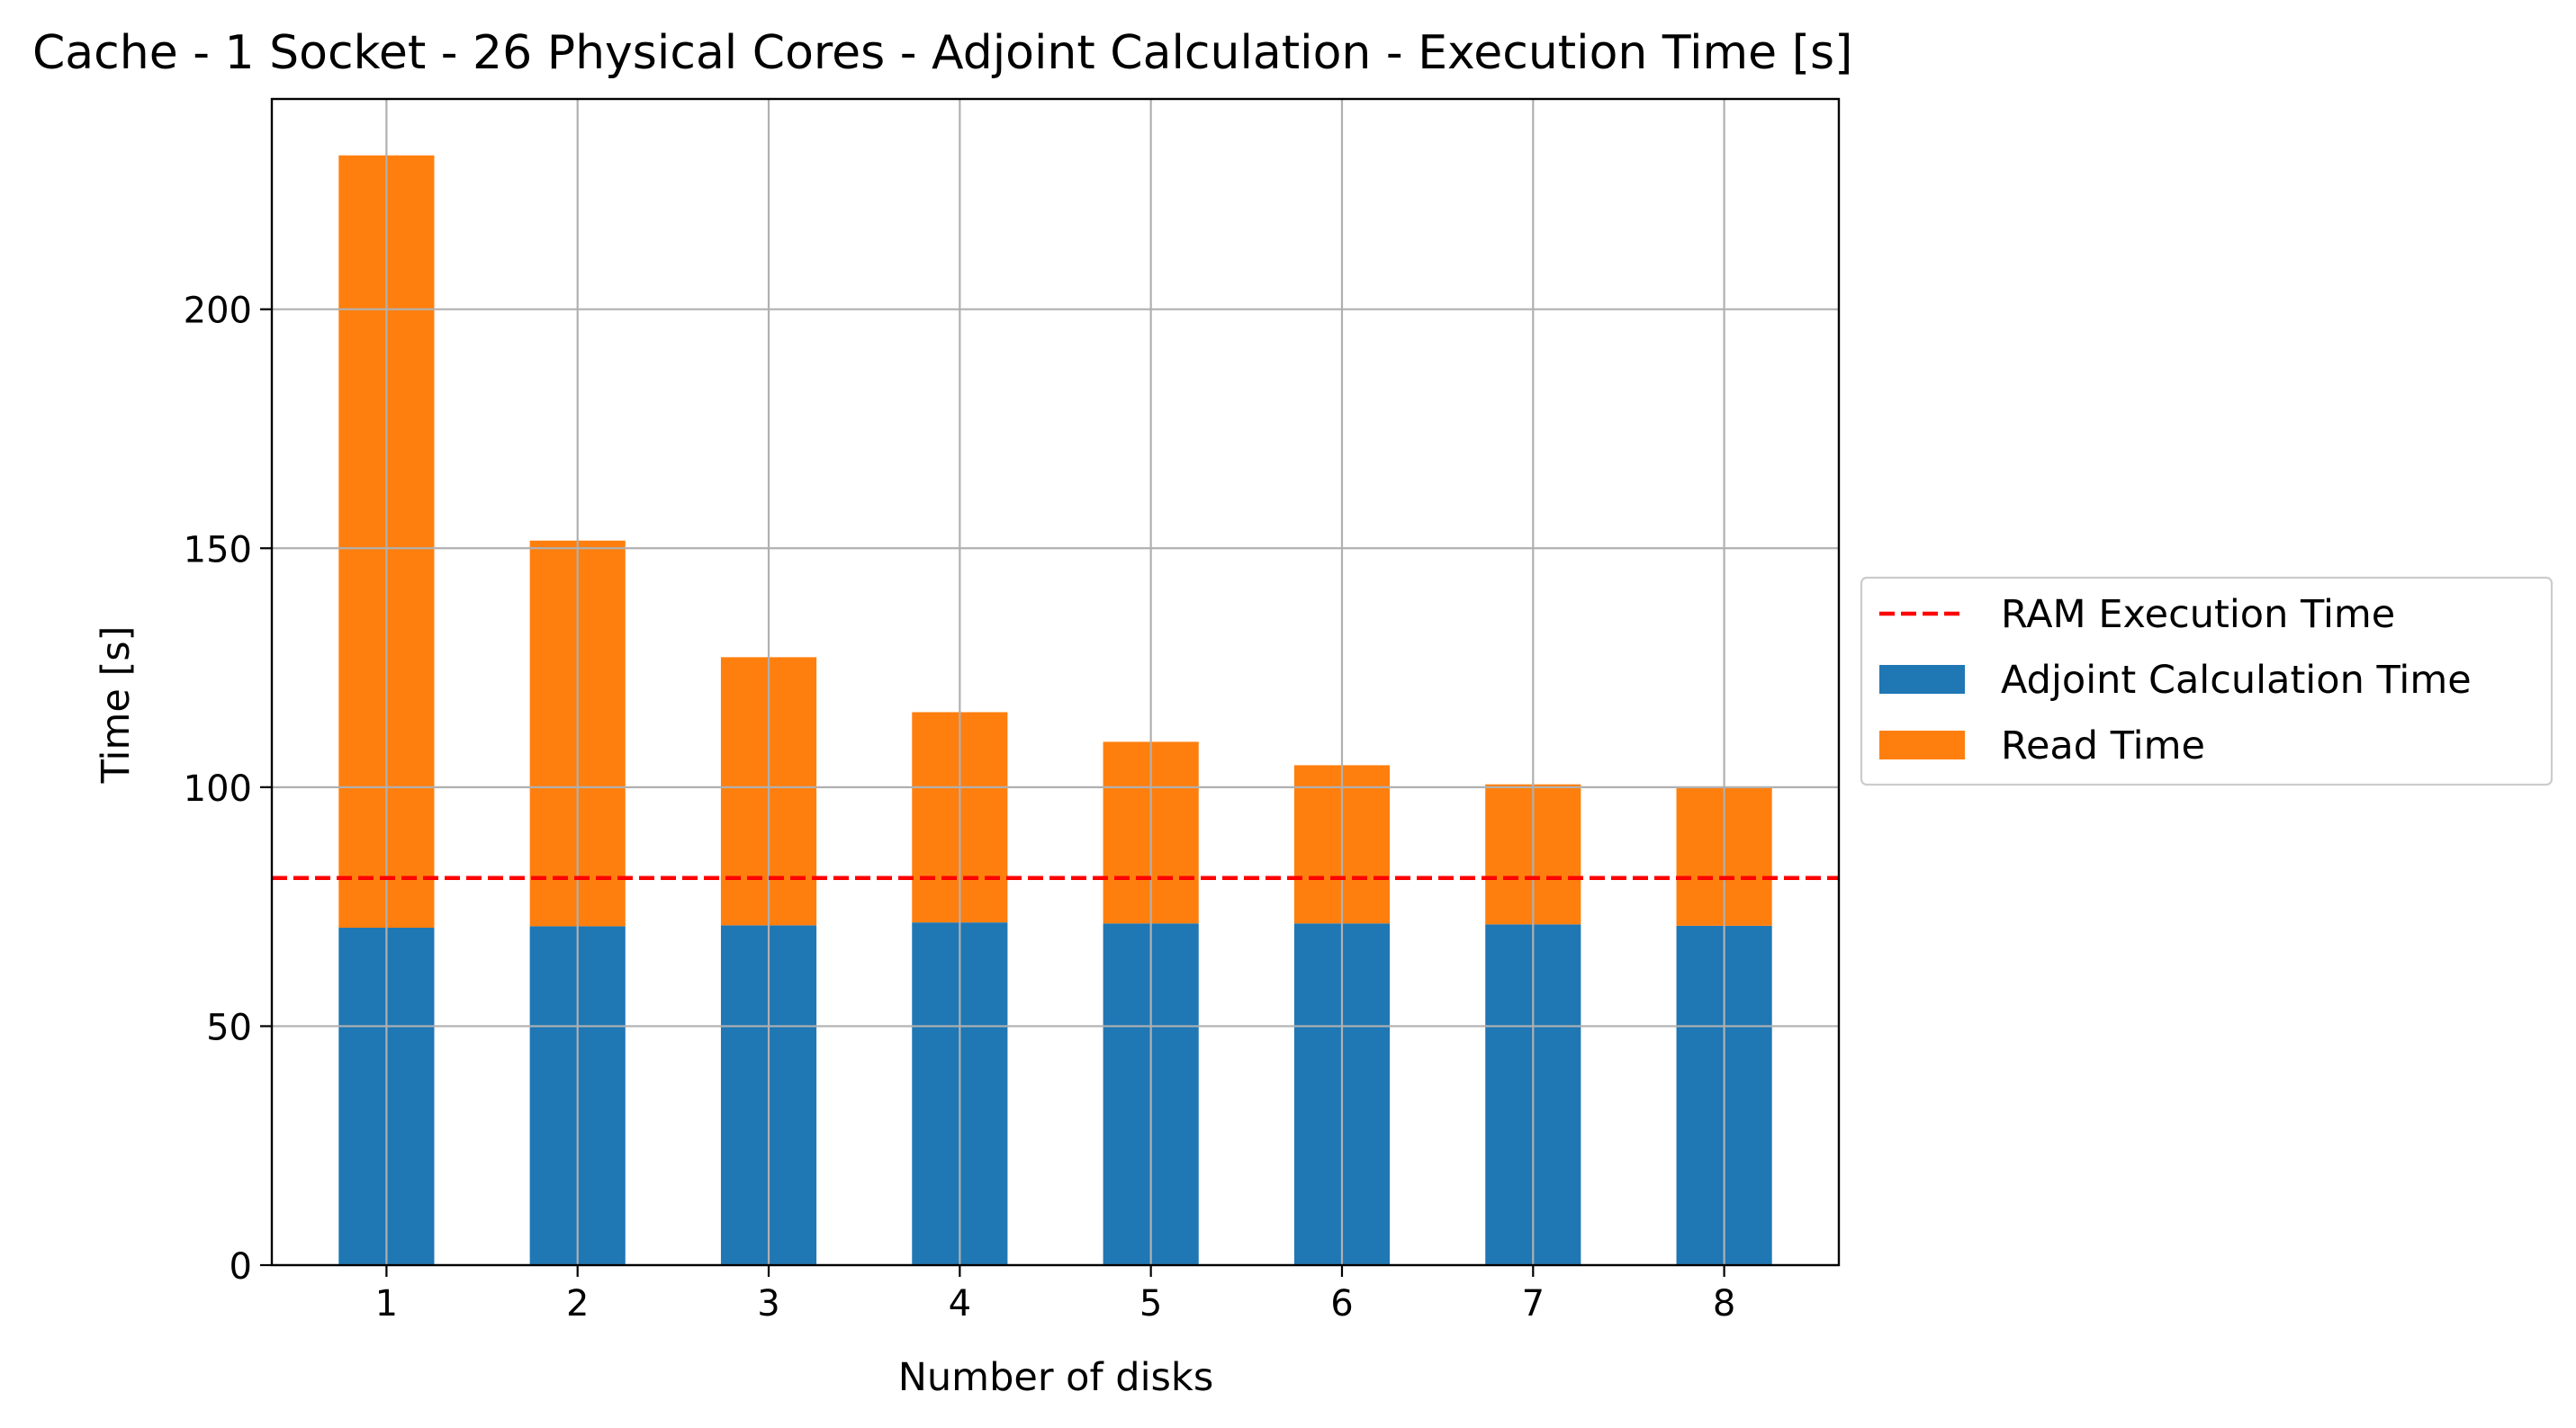 The image size is (2576, 1428). What do you see at coordinates (241, 1267) in the screenshot?
I see `y-tick-label: 0` at bounding box center [241, 1267].